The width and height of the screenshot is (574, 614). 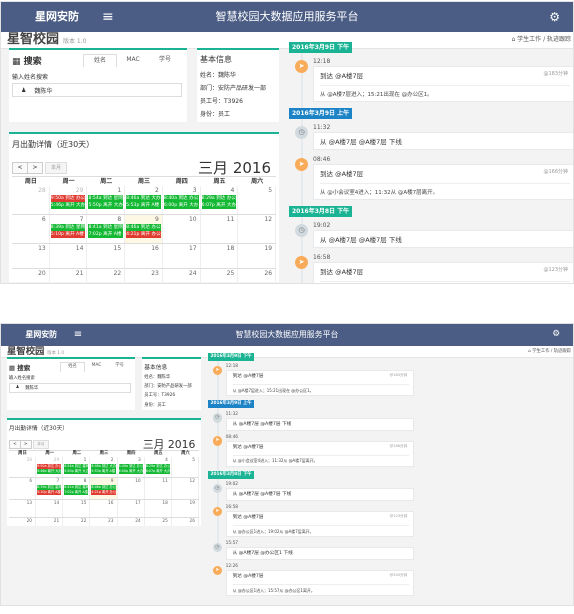 What do you see at coordinates (35, 168) in the screenshot?
I see `calendar-next-button: >` at bounding box center [35, 168].